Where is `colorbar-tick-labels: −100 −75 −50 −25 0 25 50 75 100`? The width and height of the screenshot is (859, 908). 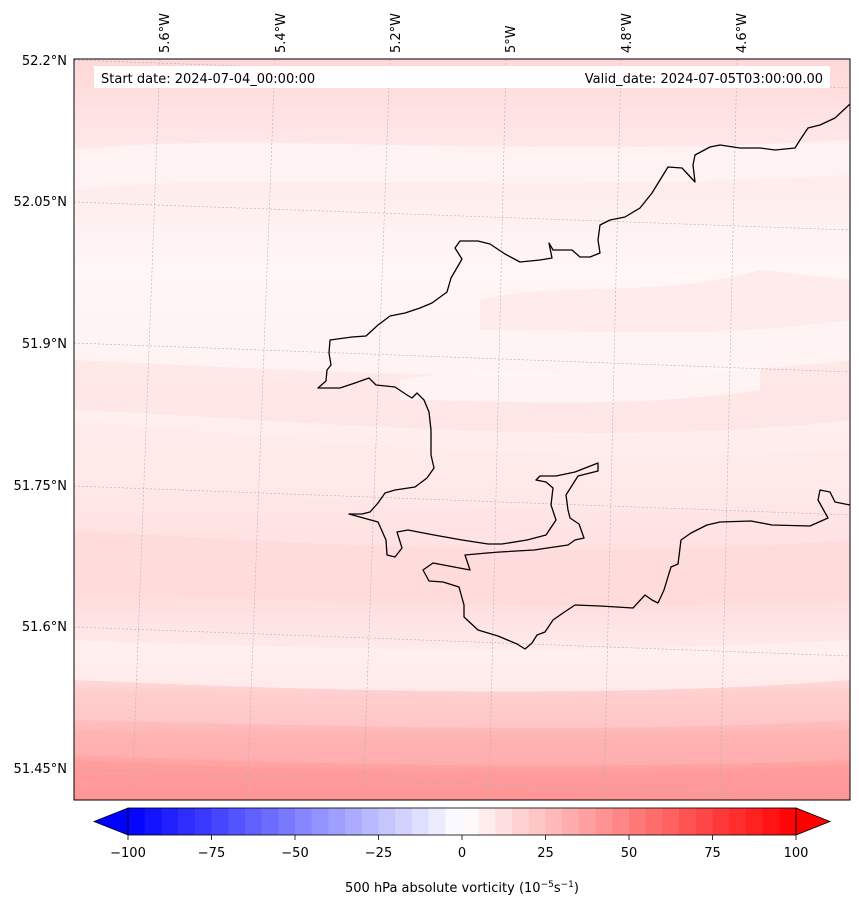
colorbar-tick-labels: −100 −75 −50 −25 0 25 50 75 100 is located at coordinates (459, 853).